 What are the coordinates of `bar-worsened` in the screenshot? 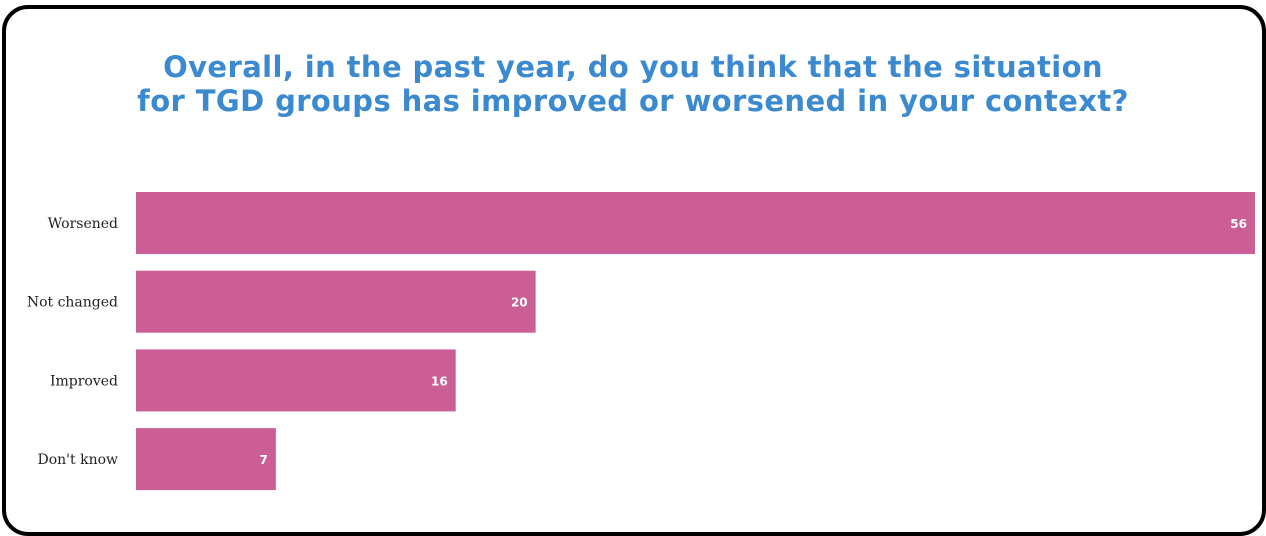 It's located at (695, 223).